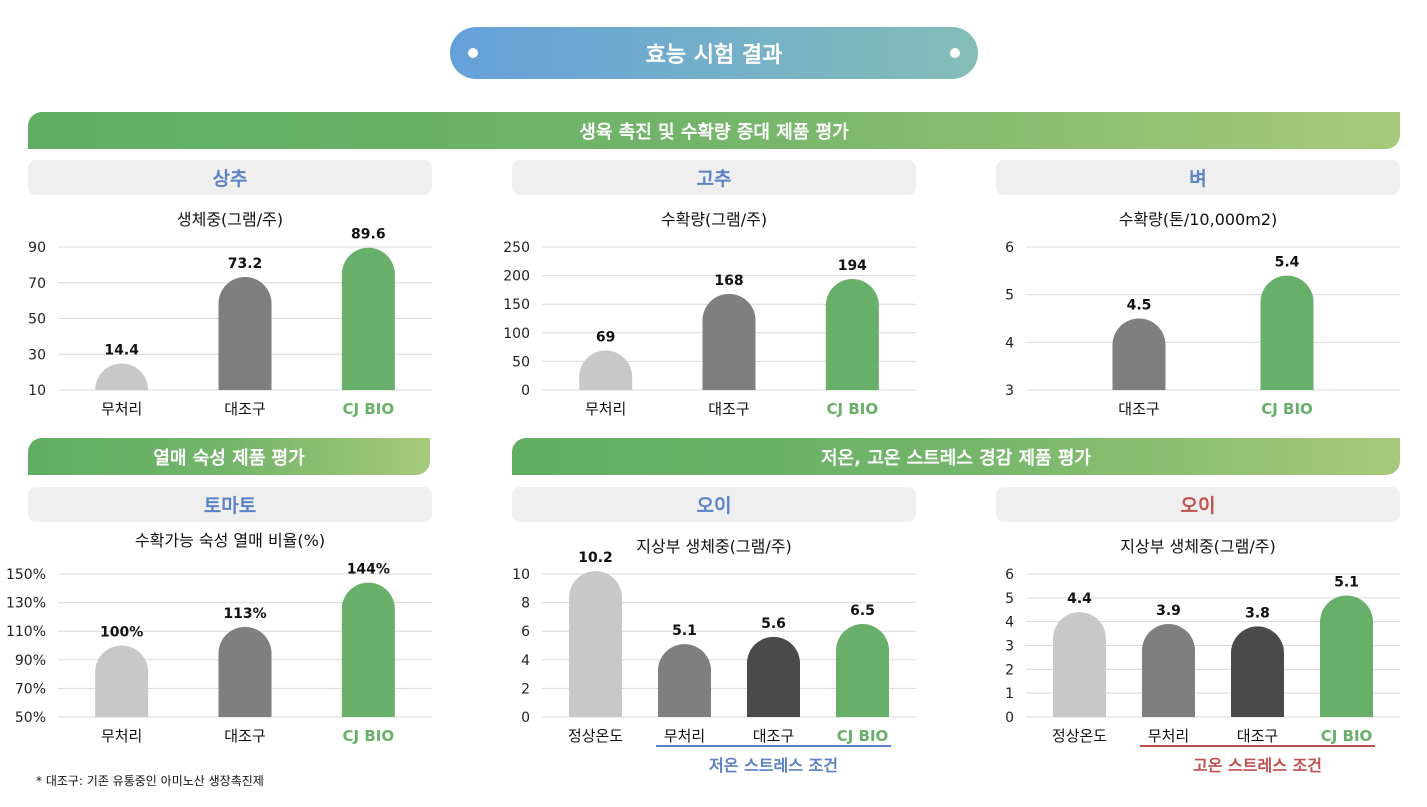 This screenshot has width=1427, height=807. Describe the element at coordinates (1257, 765) in the screenshot. I see `group-label: 고온 스트레스 조건` at that location.